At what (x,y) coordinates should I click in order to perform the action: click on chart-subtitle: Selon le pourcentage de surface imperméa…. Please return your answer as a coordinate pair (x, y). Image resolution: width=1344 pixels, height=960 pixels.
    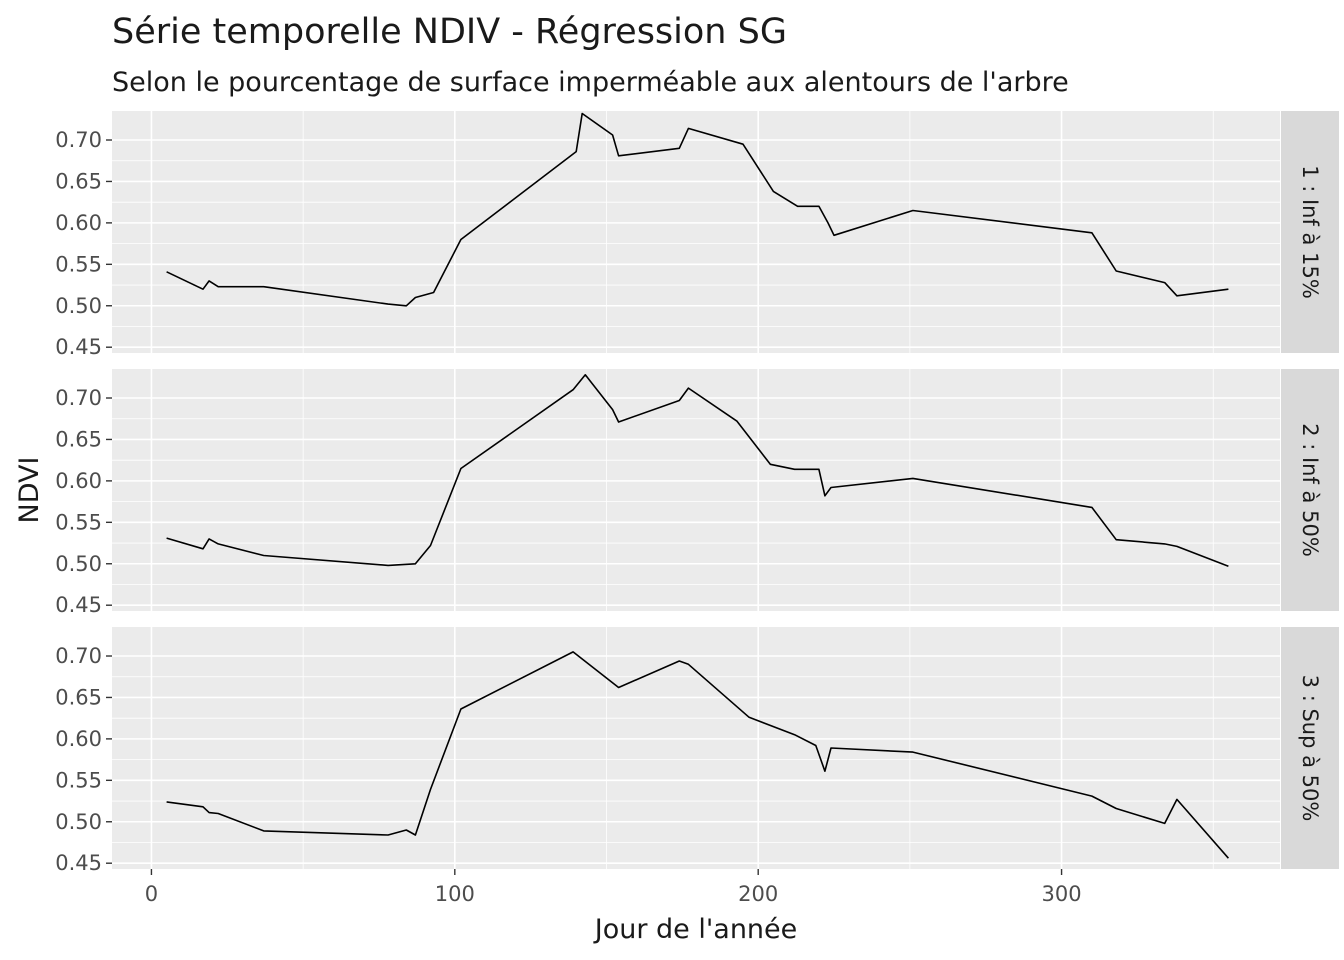
    Looking at the image, I should click on (590, 82).